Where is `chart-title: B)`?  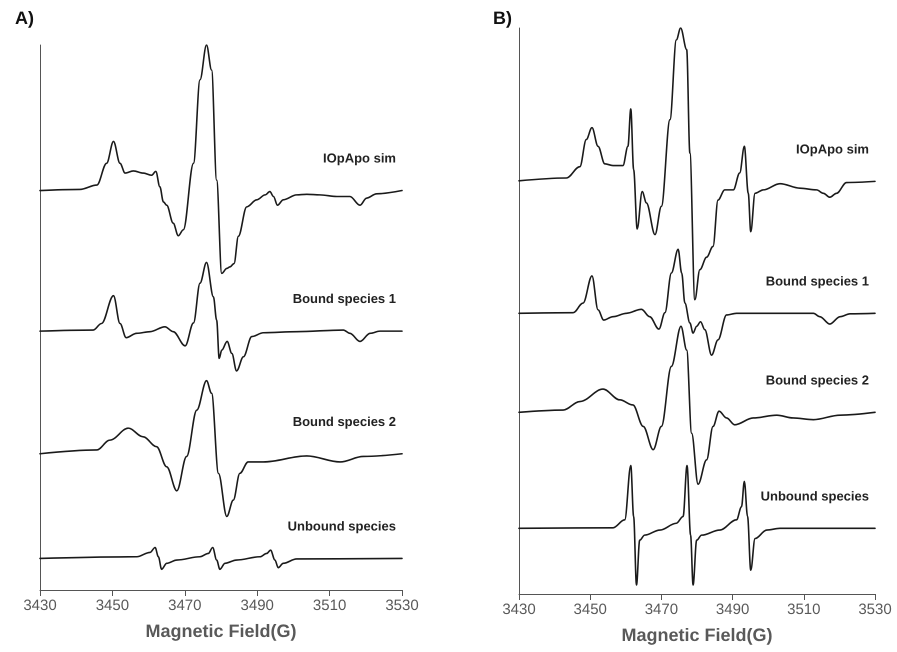
chart-title: B) is located at coordinates (502, 18).